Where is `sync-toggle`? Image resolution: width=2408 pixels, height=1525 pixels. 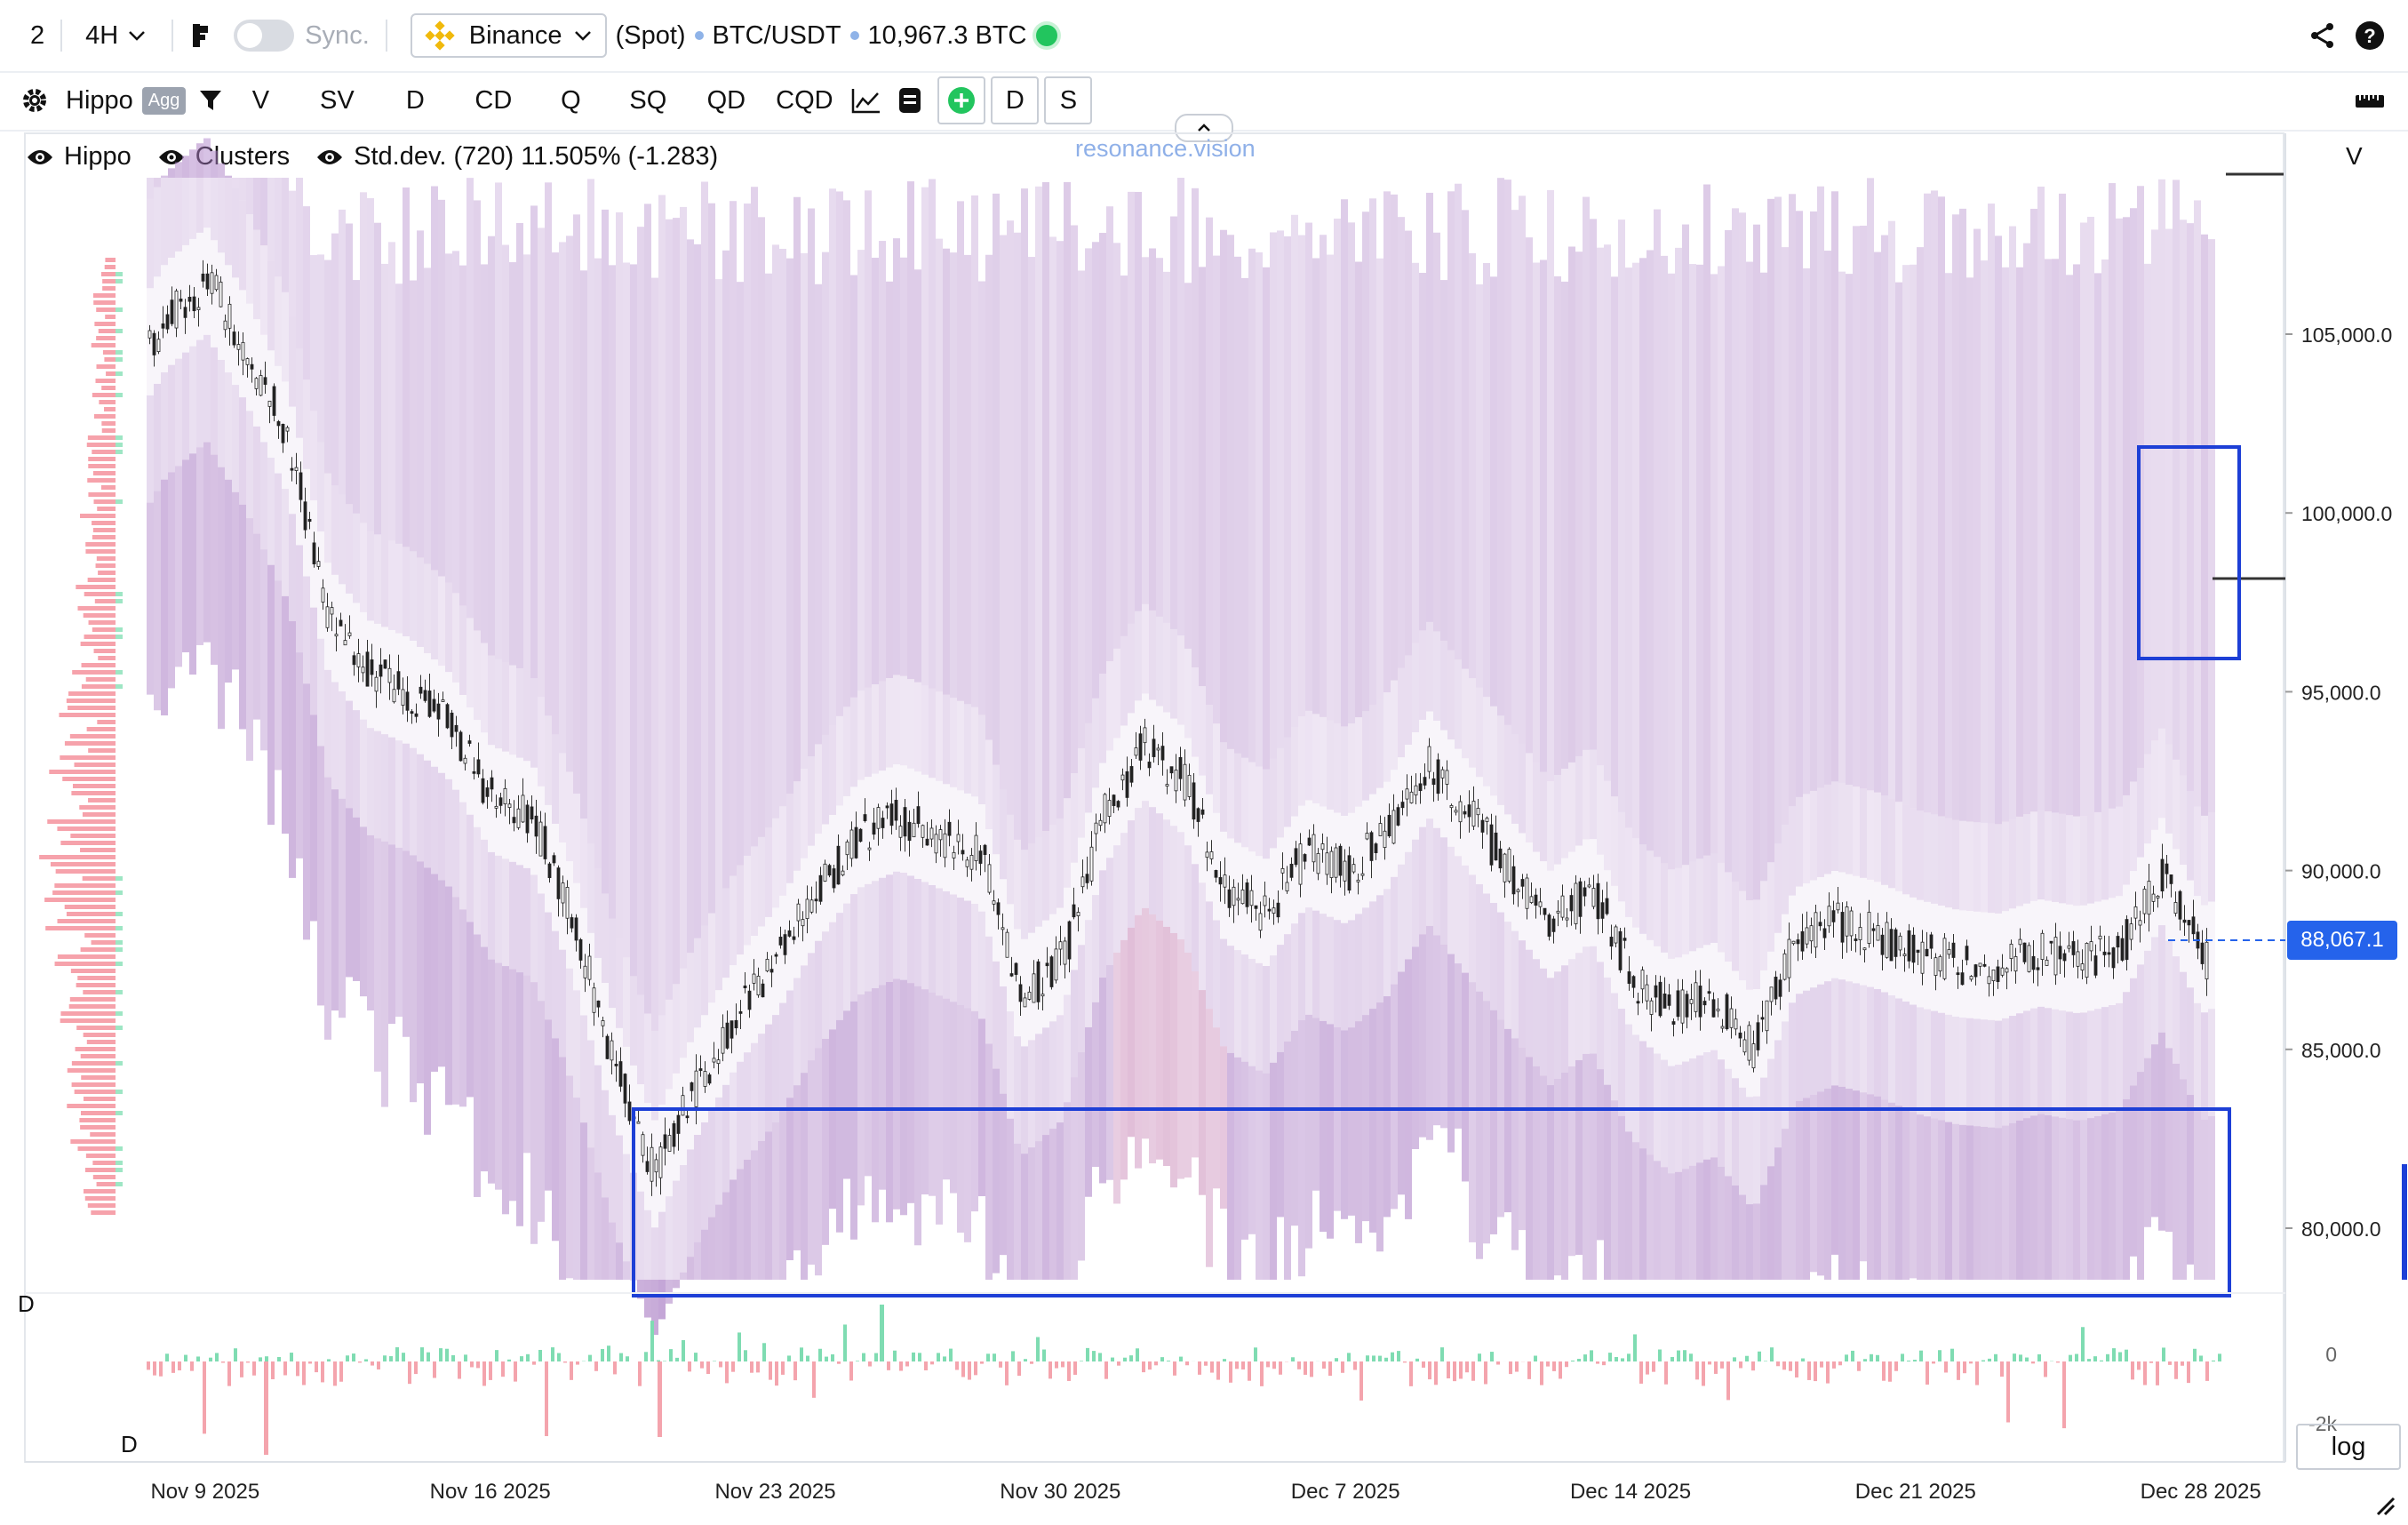
sync-toggle is located at coordinates (264, 36).